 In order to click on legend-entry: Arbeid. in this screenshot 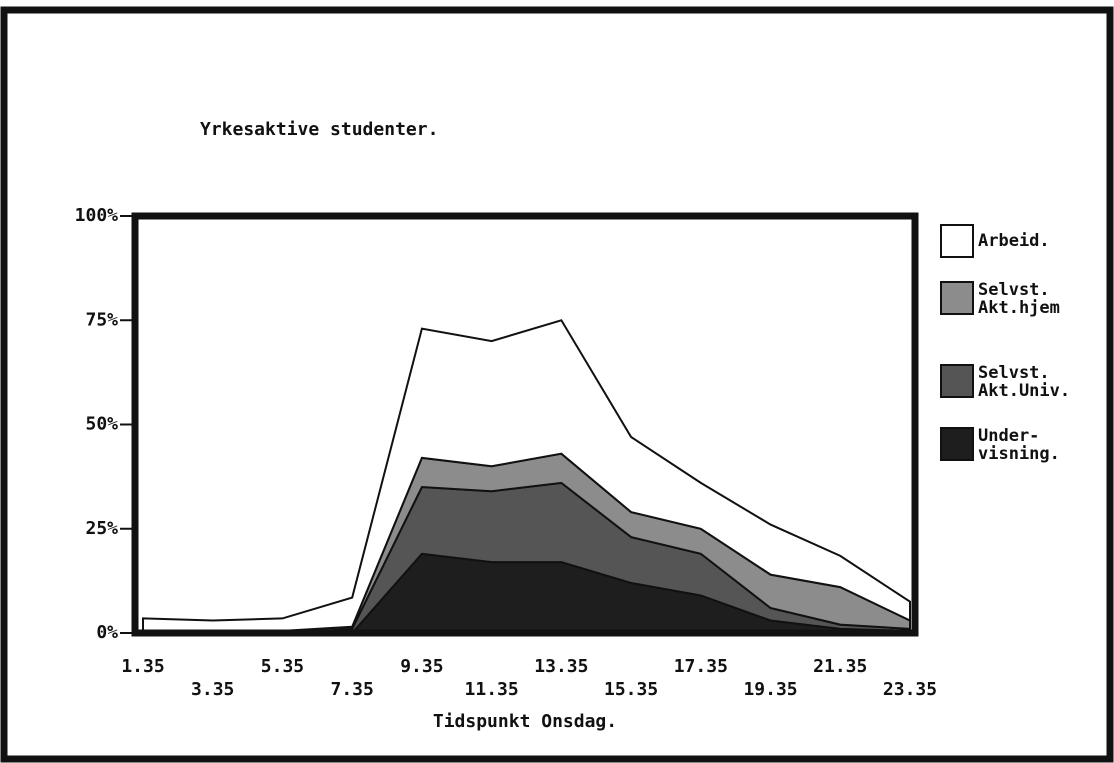, I will do `click(995, 241)`.